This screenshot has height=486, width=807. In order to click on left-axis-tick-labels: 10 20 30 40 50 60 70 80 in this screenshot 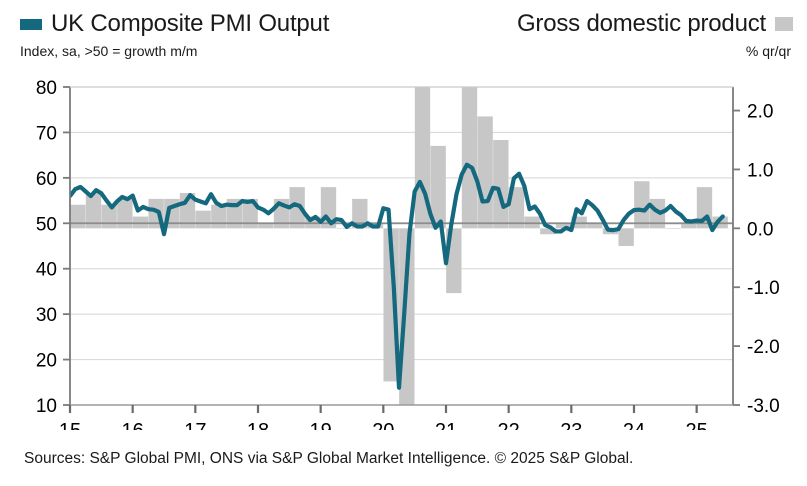, I will do `click(46, 247)`.